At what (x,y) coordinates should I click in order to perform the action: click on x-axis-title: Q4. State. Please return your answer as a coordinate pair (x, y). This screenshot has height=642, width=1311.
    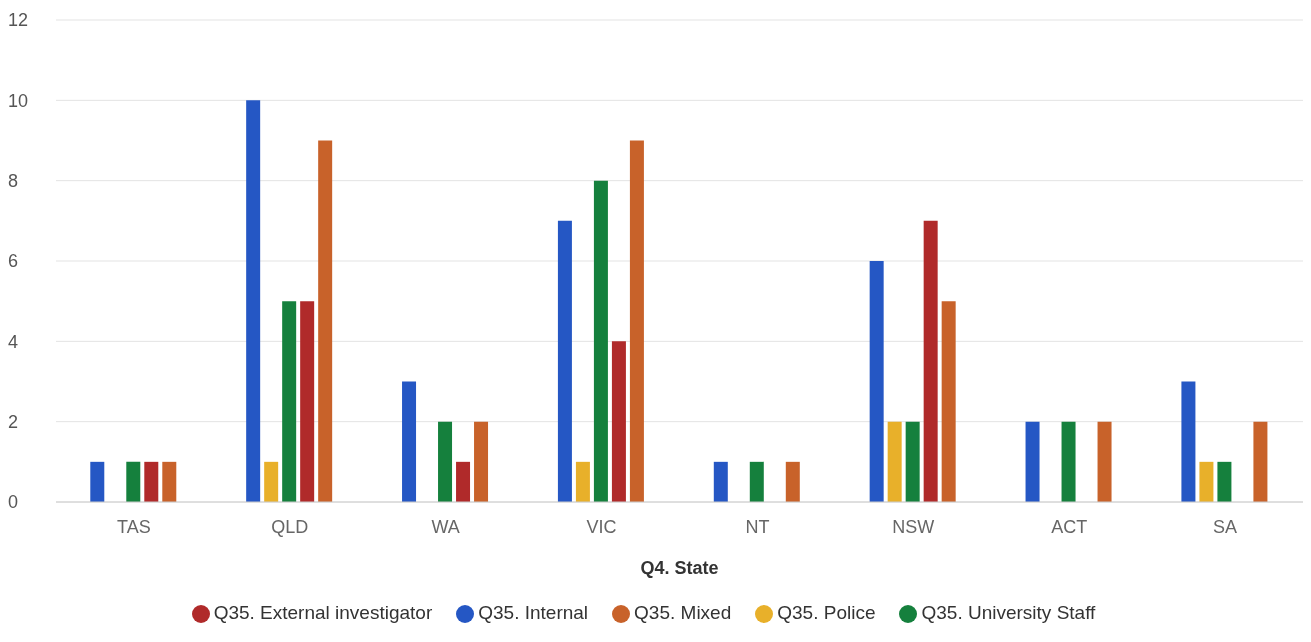
    Looking at the image, I should click on (679, 568).